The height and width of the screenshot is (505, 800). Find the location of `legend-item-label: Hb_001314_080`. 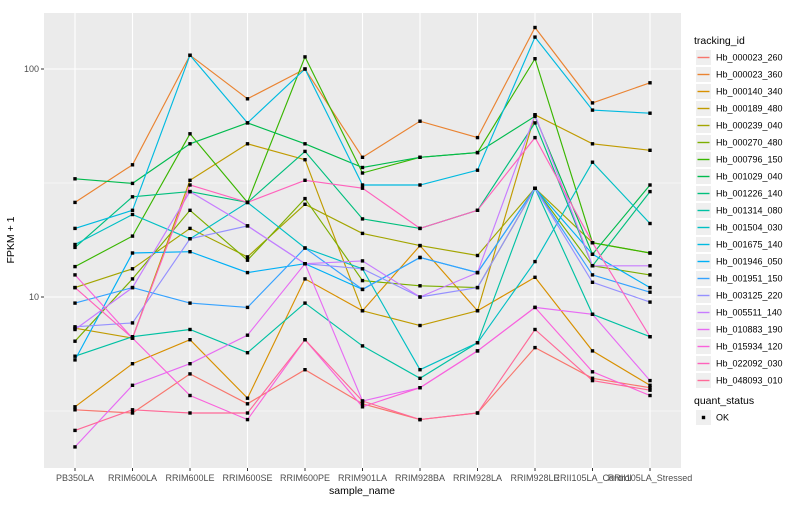

legend-item-label: Hb_001314_080 is located at coordinates (749, 211).